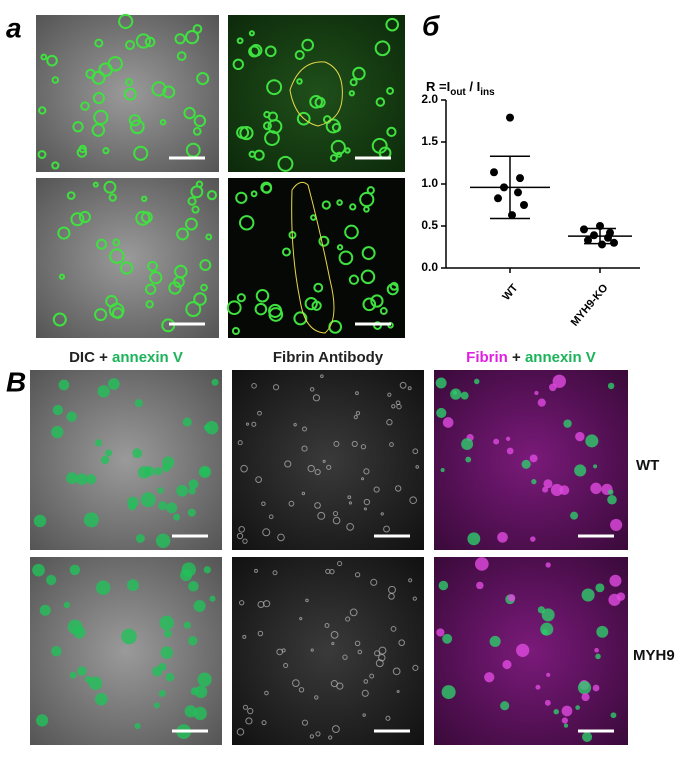 The image size is (681, 761). I want to click on header-part: Fibrin, so click(487, 357).